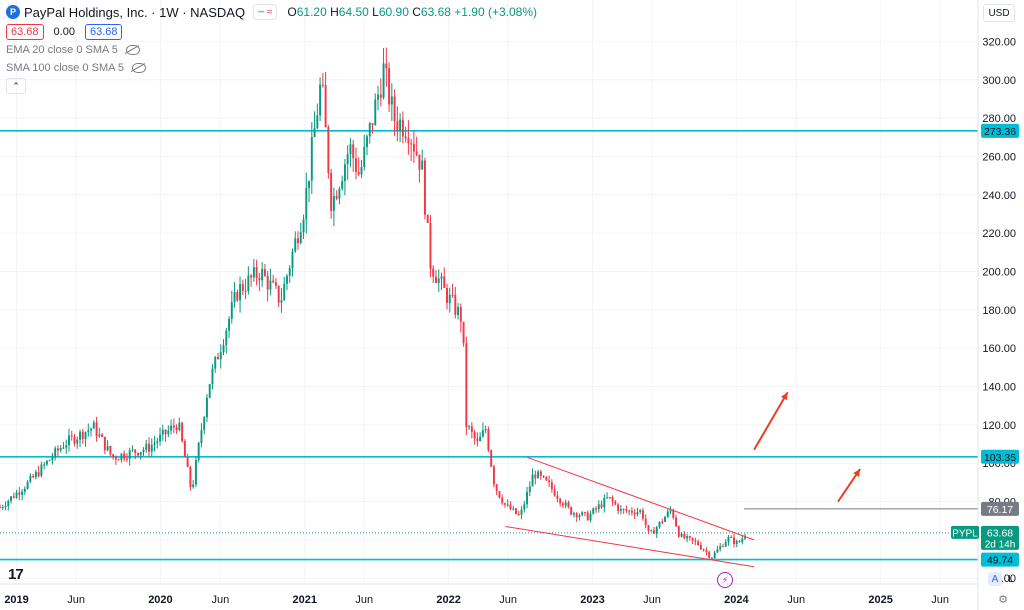 This screenshot has height=610, width=1024. I want to click on level-price-label, so click(1000, 508).